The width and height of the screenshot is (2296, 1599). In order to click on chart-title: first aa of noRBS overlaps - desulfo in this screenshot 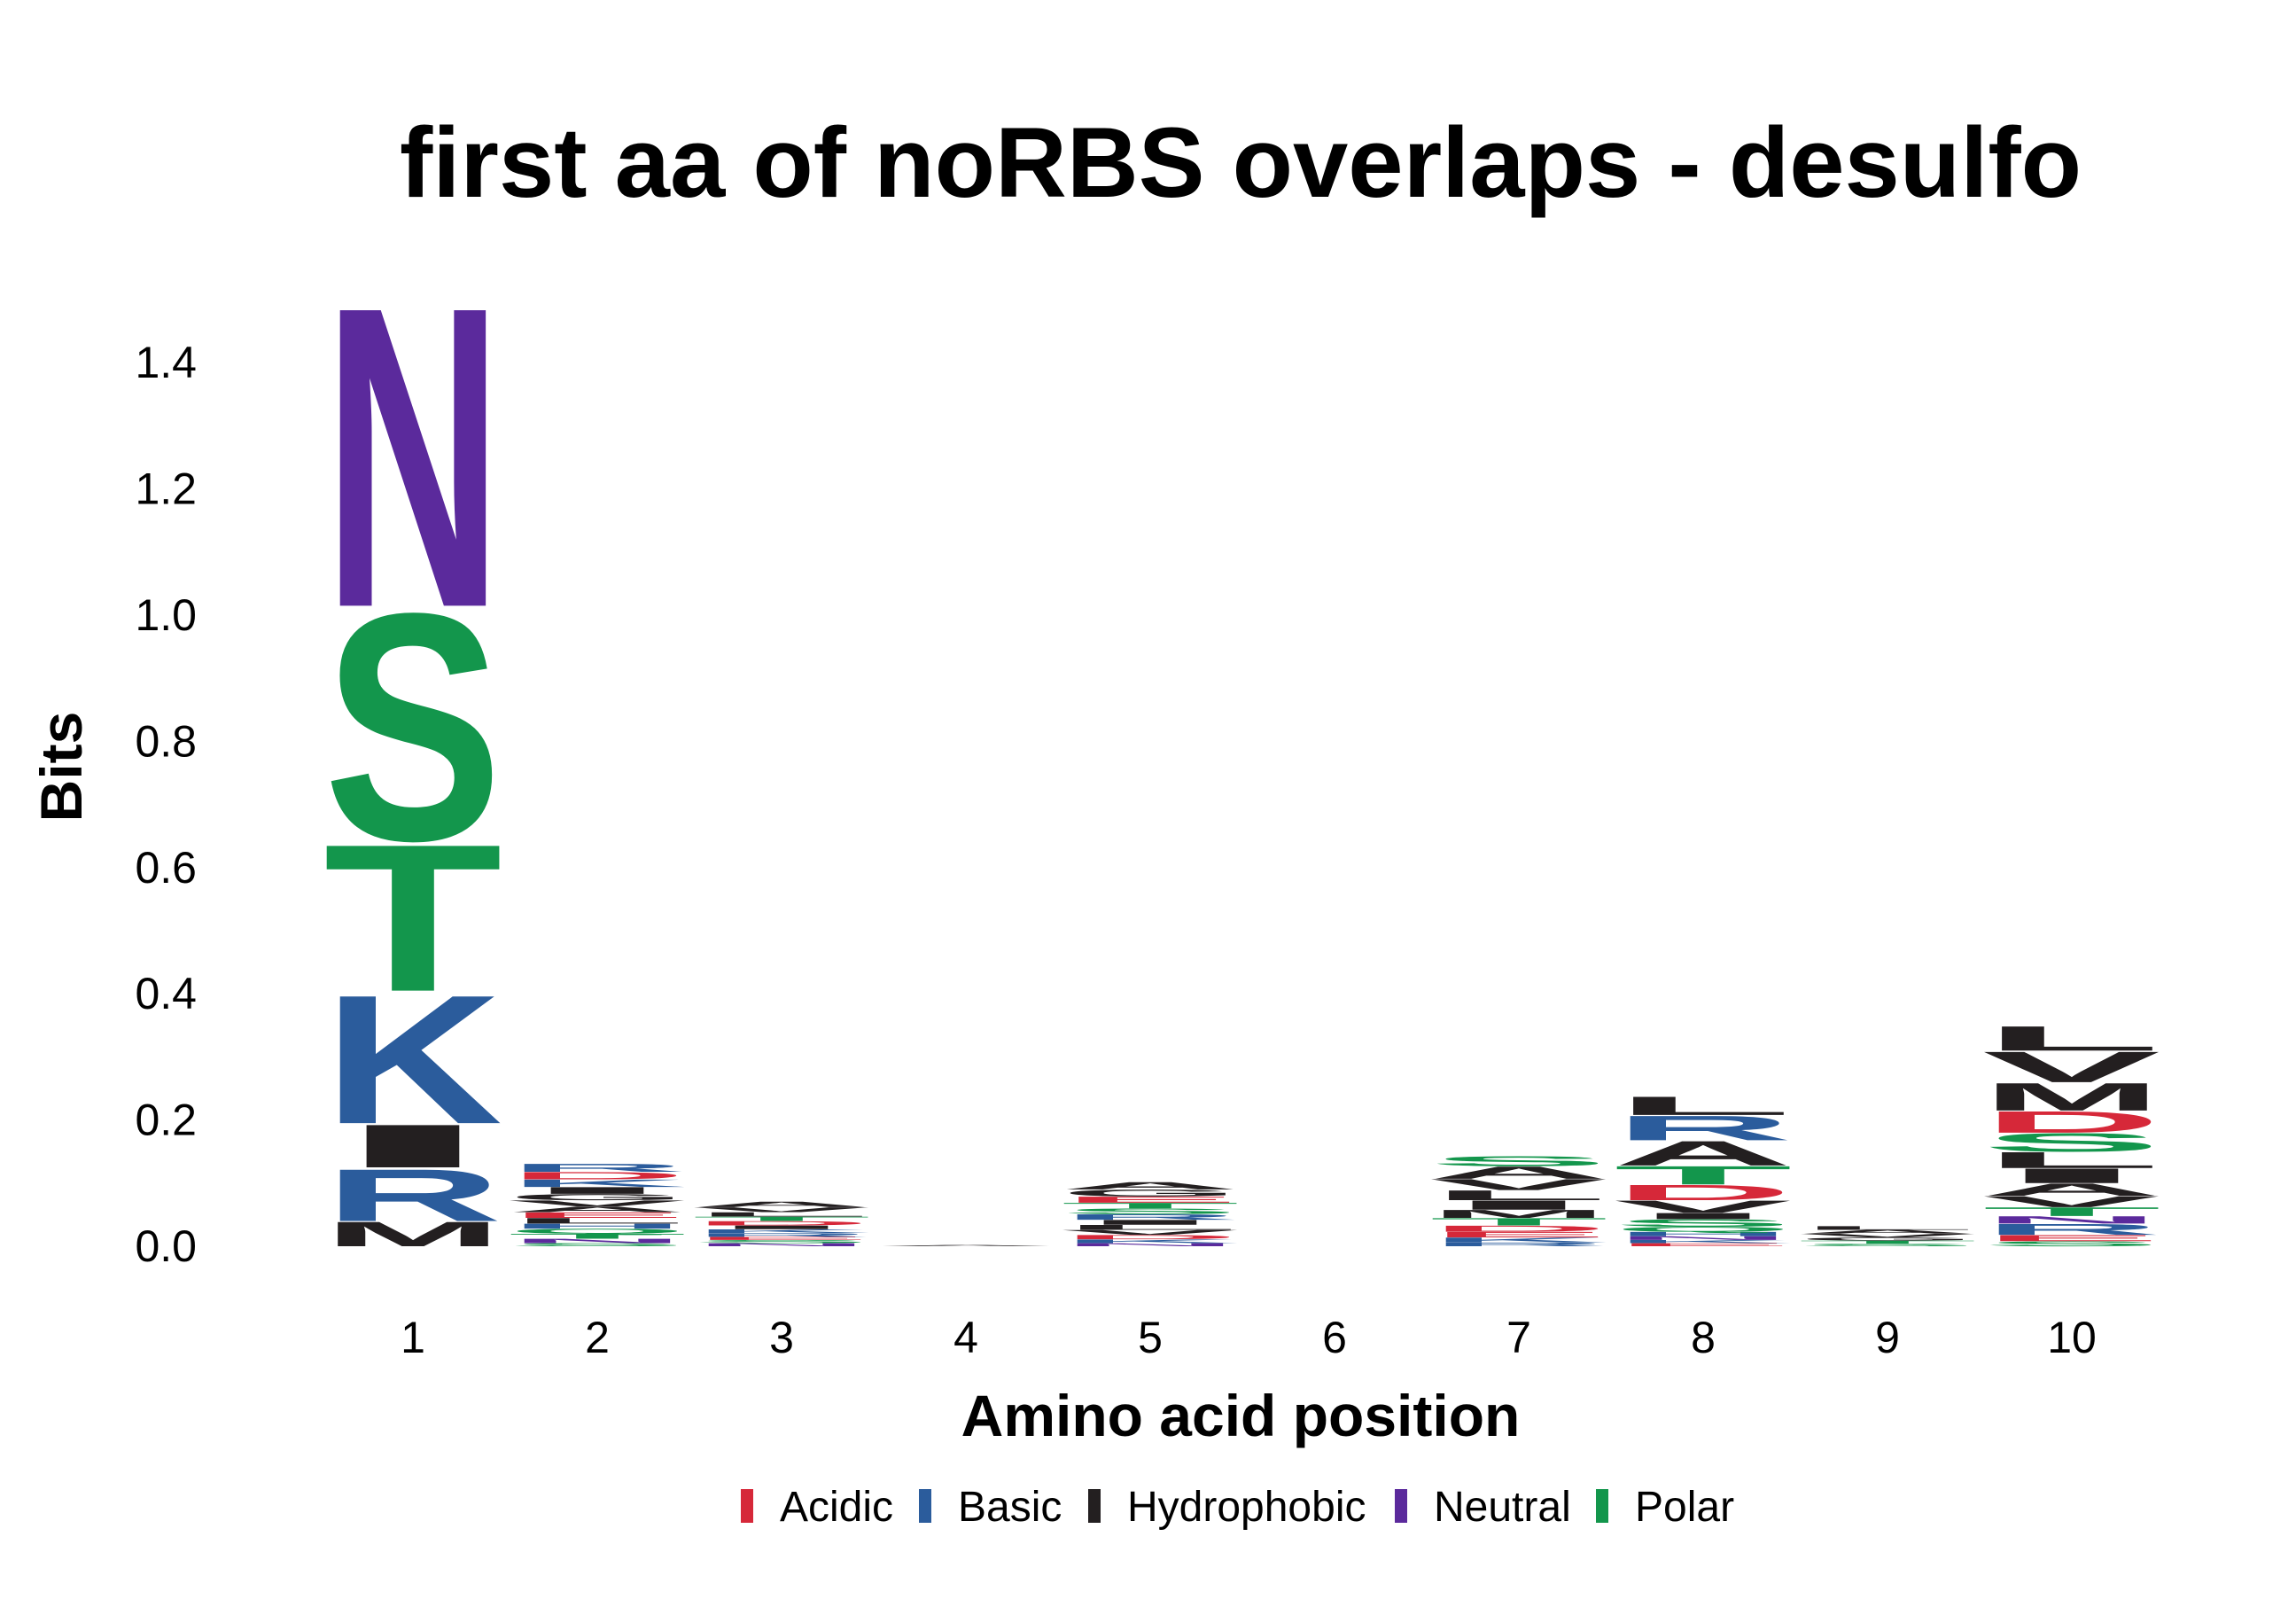, I will do `click(1241, 162)`.